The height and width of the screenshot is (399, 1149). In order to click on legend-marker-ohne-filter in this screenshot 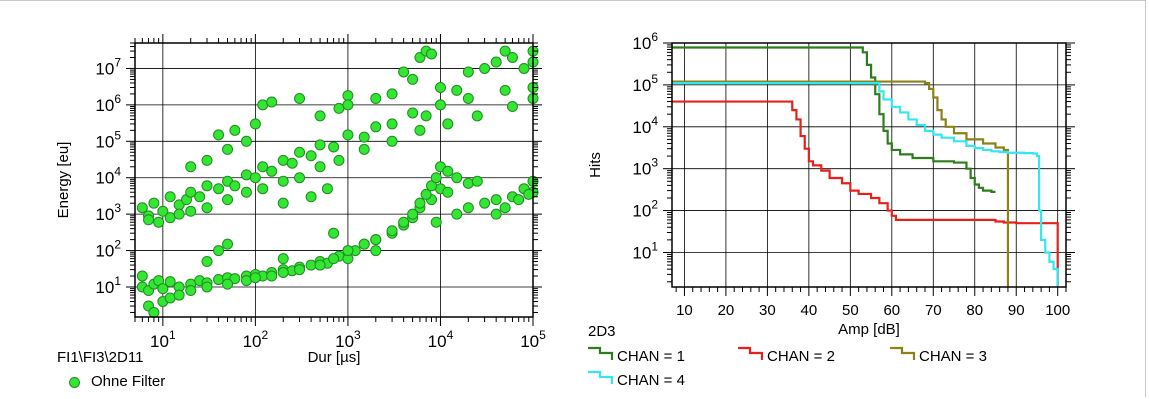, I will do `click(74, 382)`.